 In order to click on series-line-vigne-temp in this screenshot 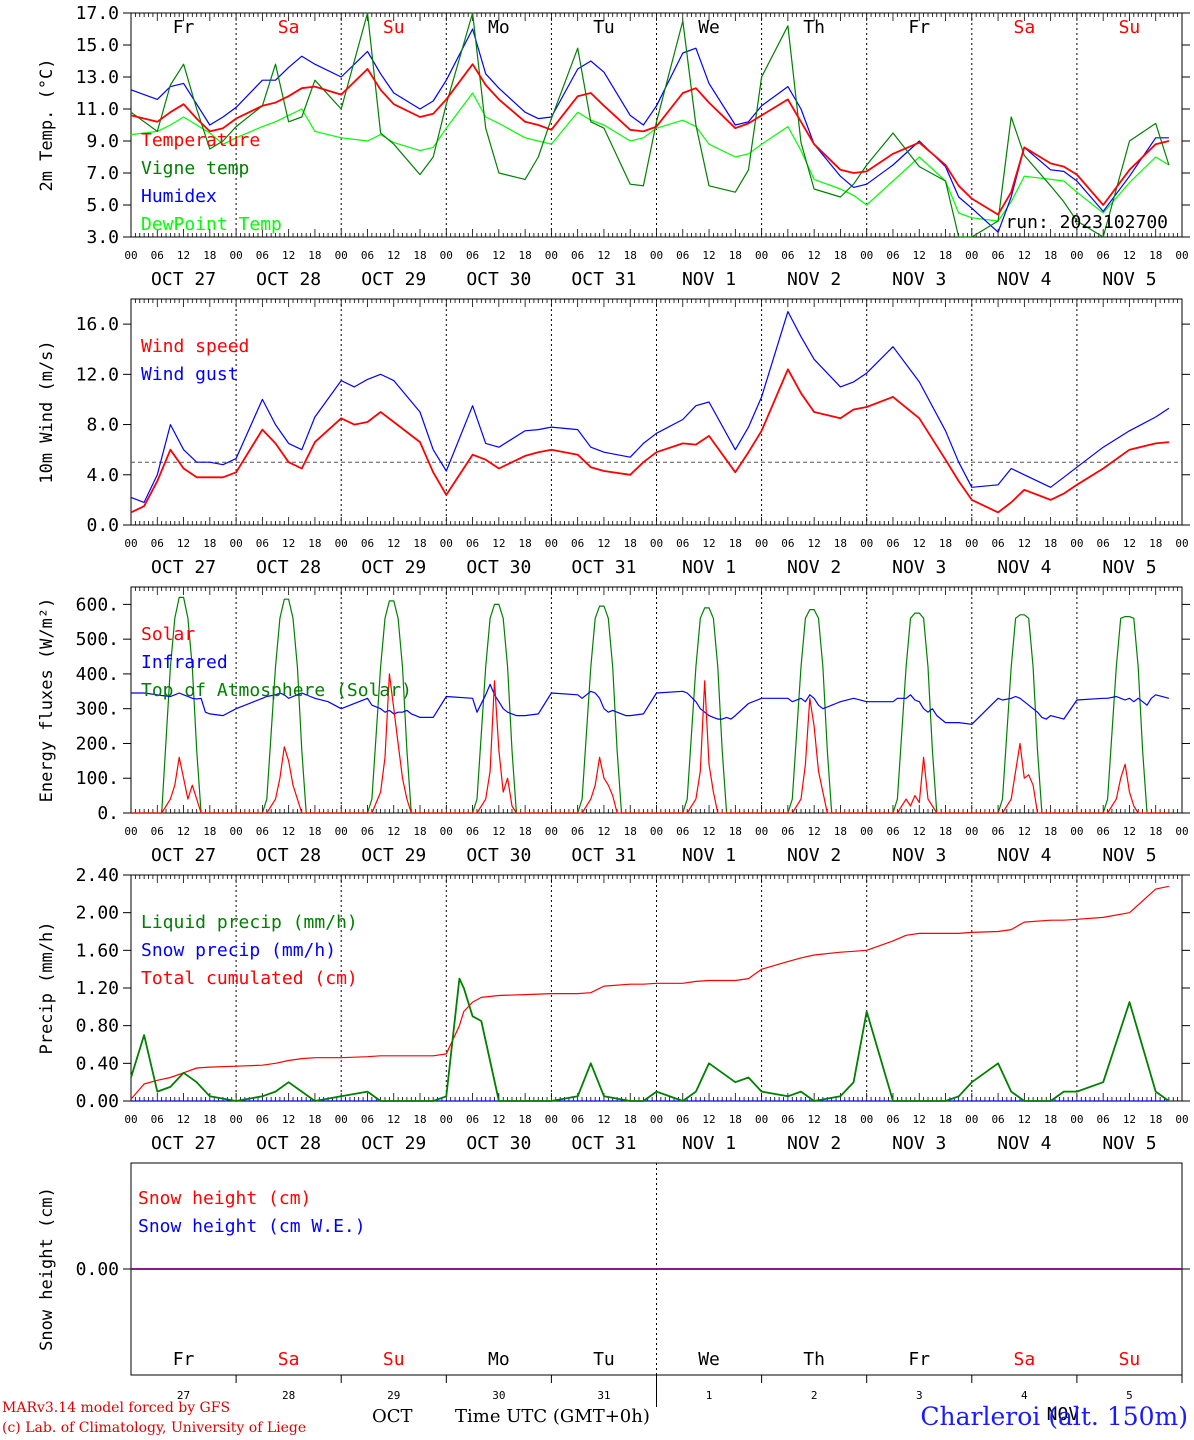, I will do `click(650, 125)`.